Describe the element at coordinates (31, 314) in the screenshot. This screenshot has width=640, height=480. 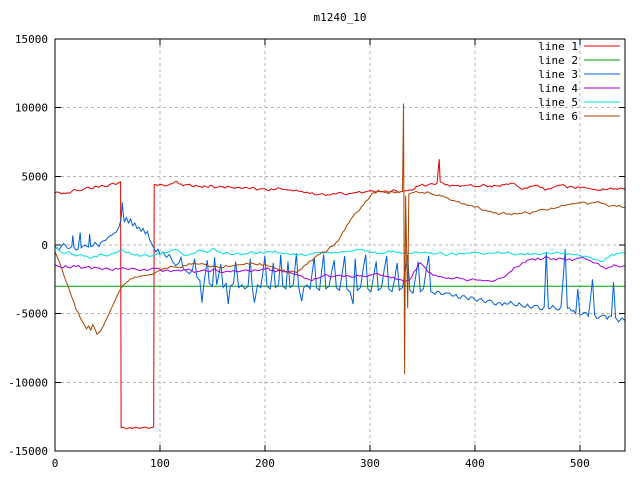
I see `y-tick-label: -5000` at that location.